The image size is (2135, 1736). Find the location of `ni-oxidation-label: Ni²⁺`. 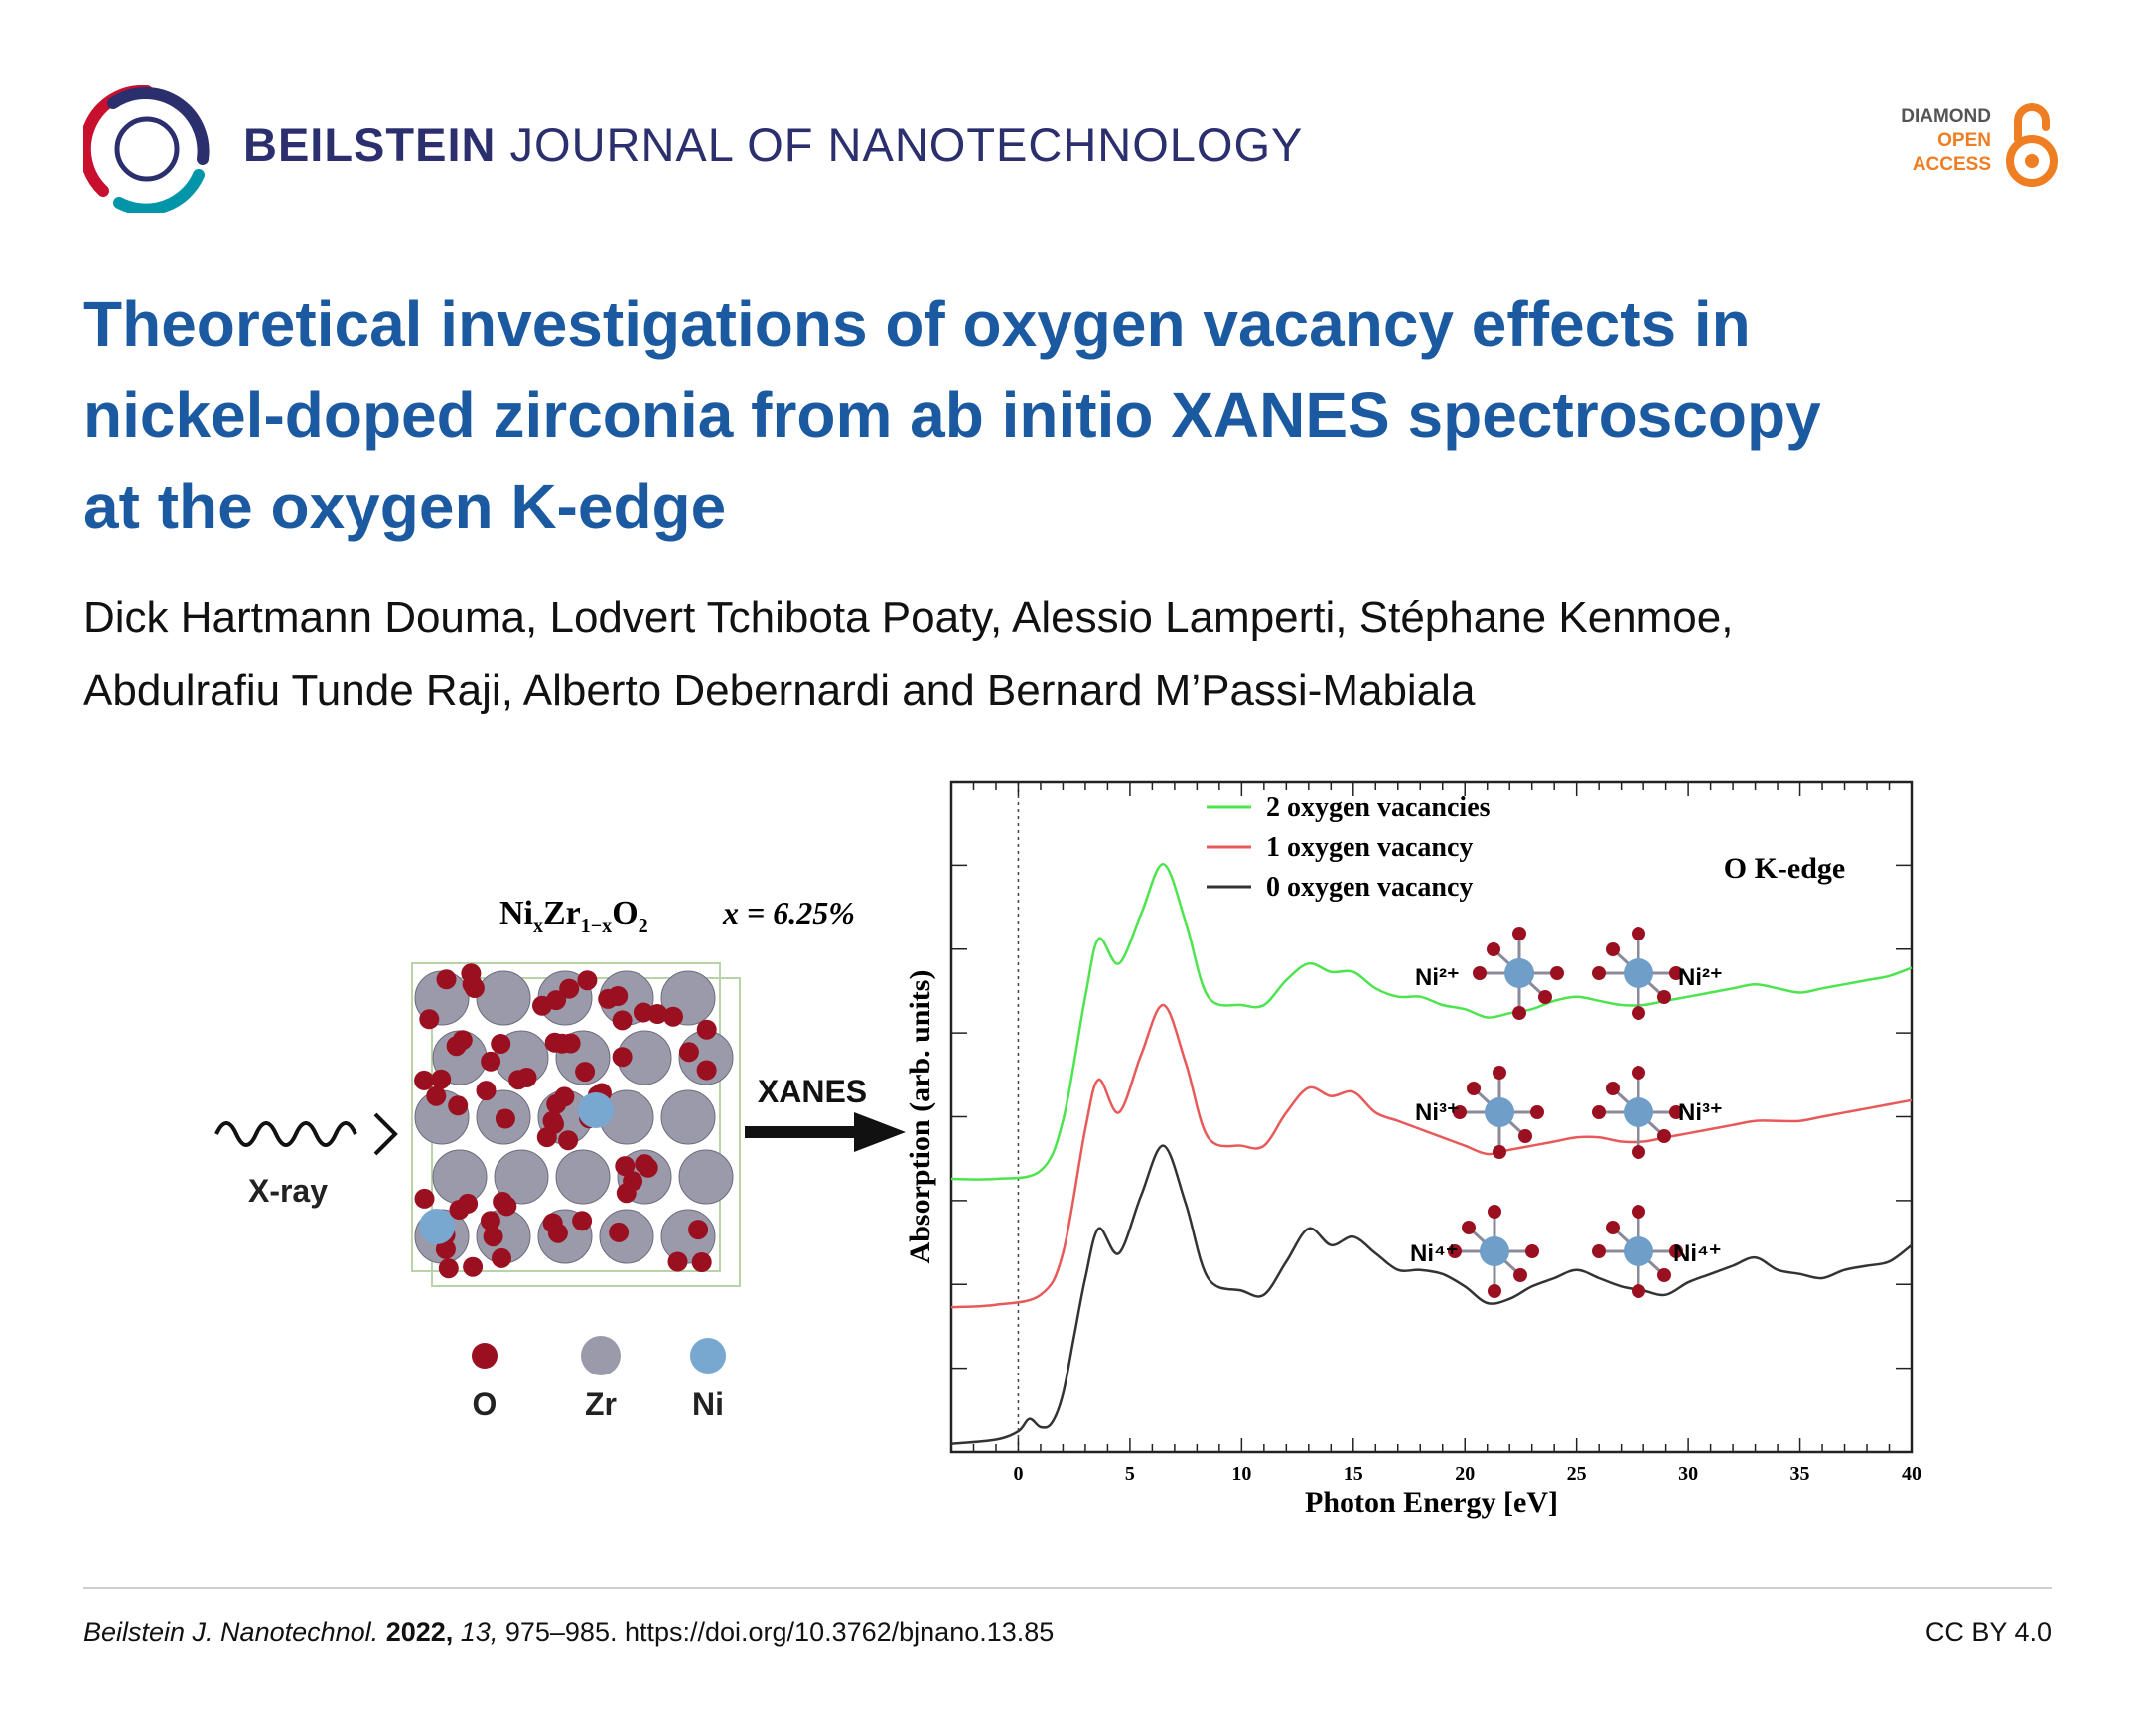

ni-oxidation-label: Ni²⁺ is located at coordinates (1700, 978).